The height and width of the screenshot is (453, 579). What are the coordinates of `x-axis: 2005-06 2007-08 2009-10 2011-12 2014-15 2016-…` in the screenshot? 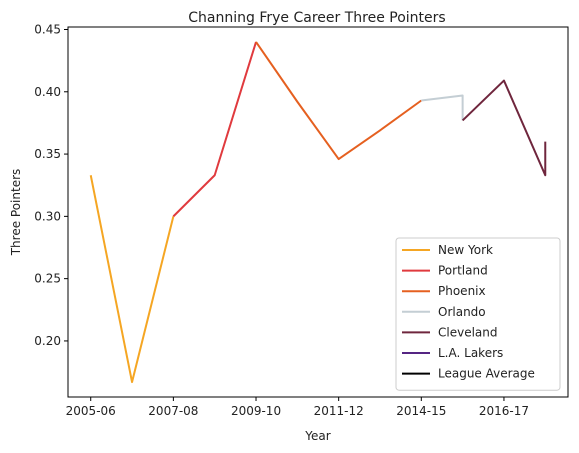 It's located at (297, 407).